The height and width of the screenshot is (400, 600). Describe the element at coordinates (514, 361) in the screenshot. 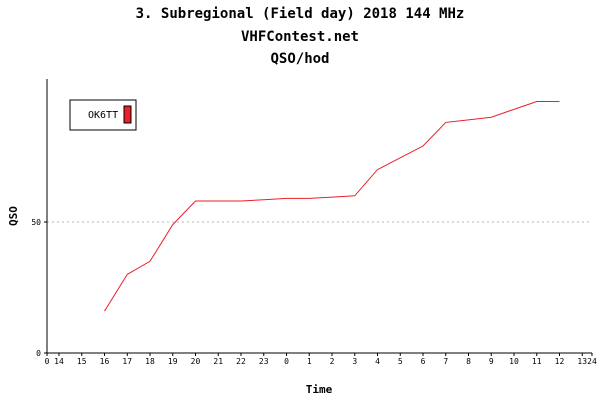

I see `x-tick-label: 10` at that location.